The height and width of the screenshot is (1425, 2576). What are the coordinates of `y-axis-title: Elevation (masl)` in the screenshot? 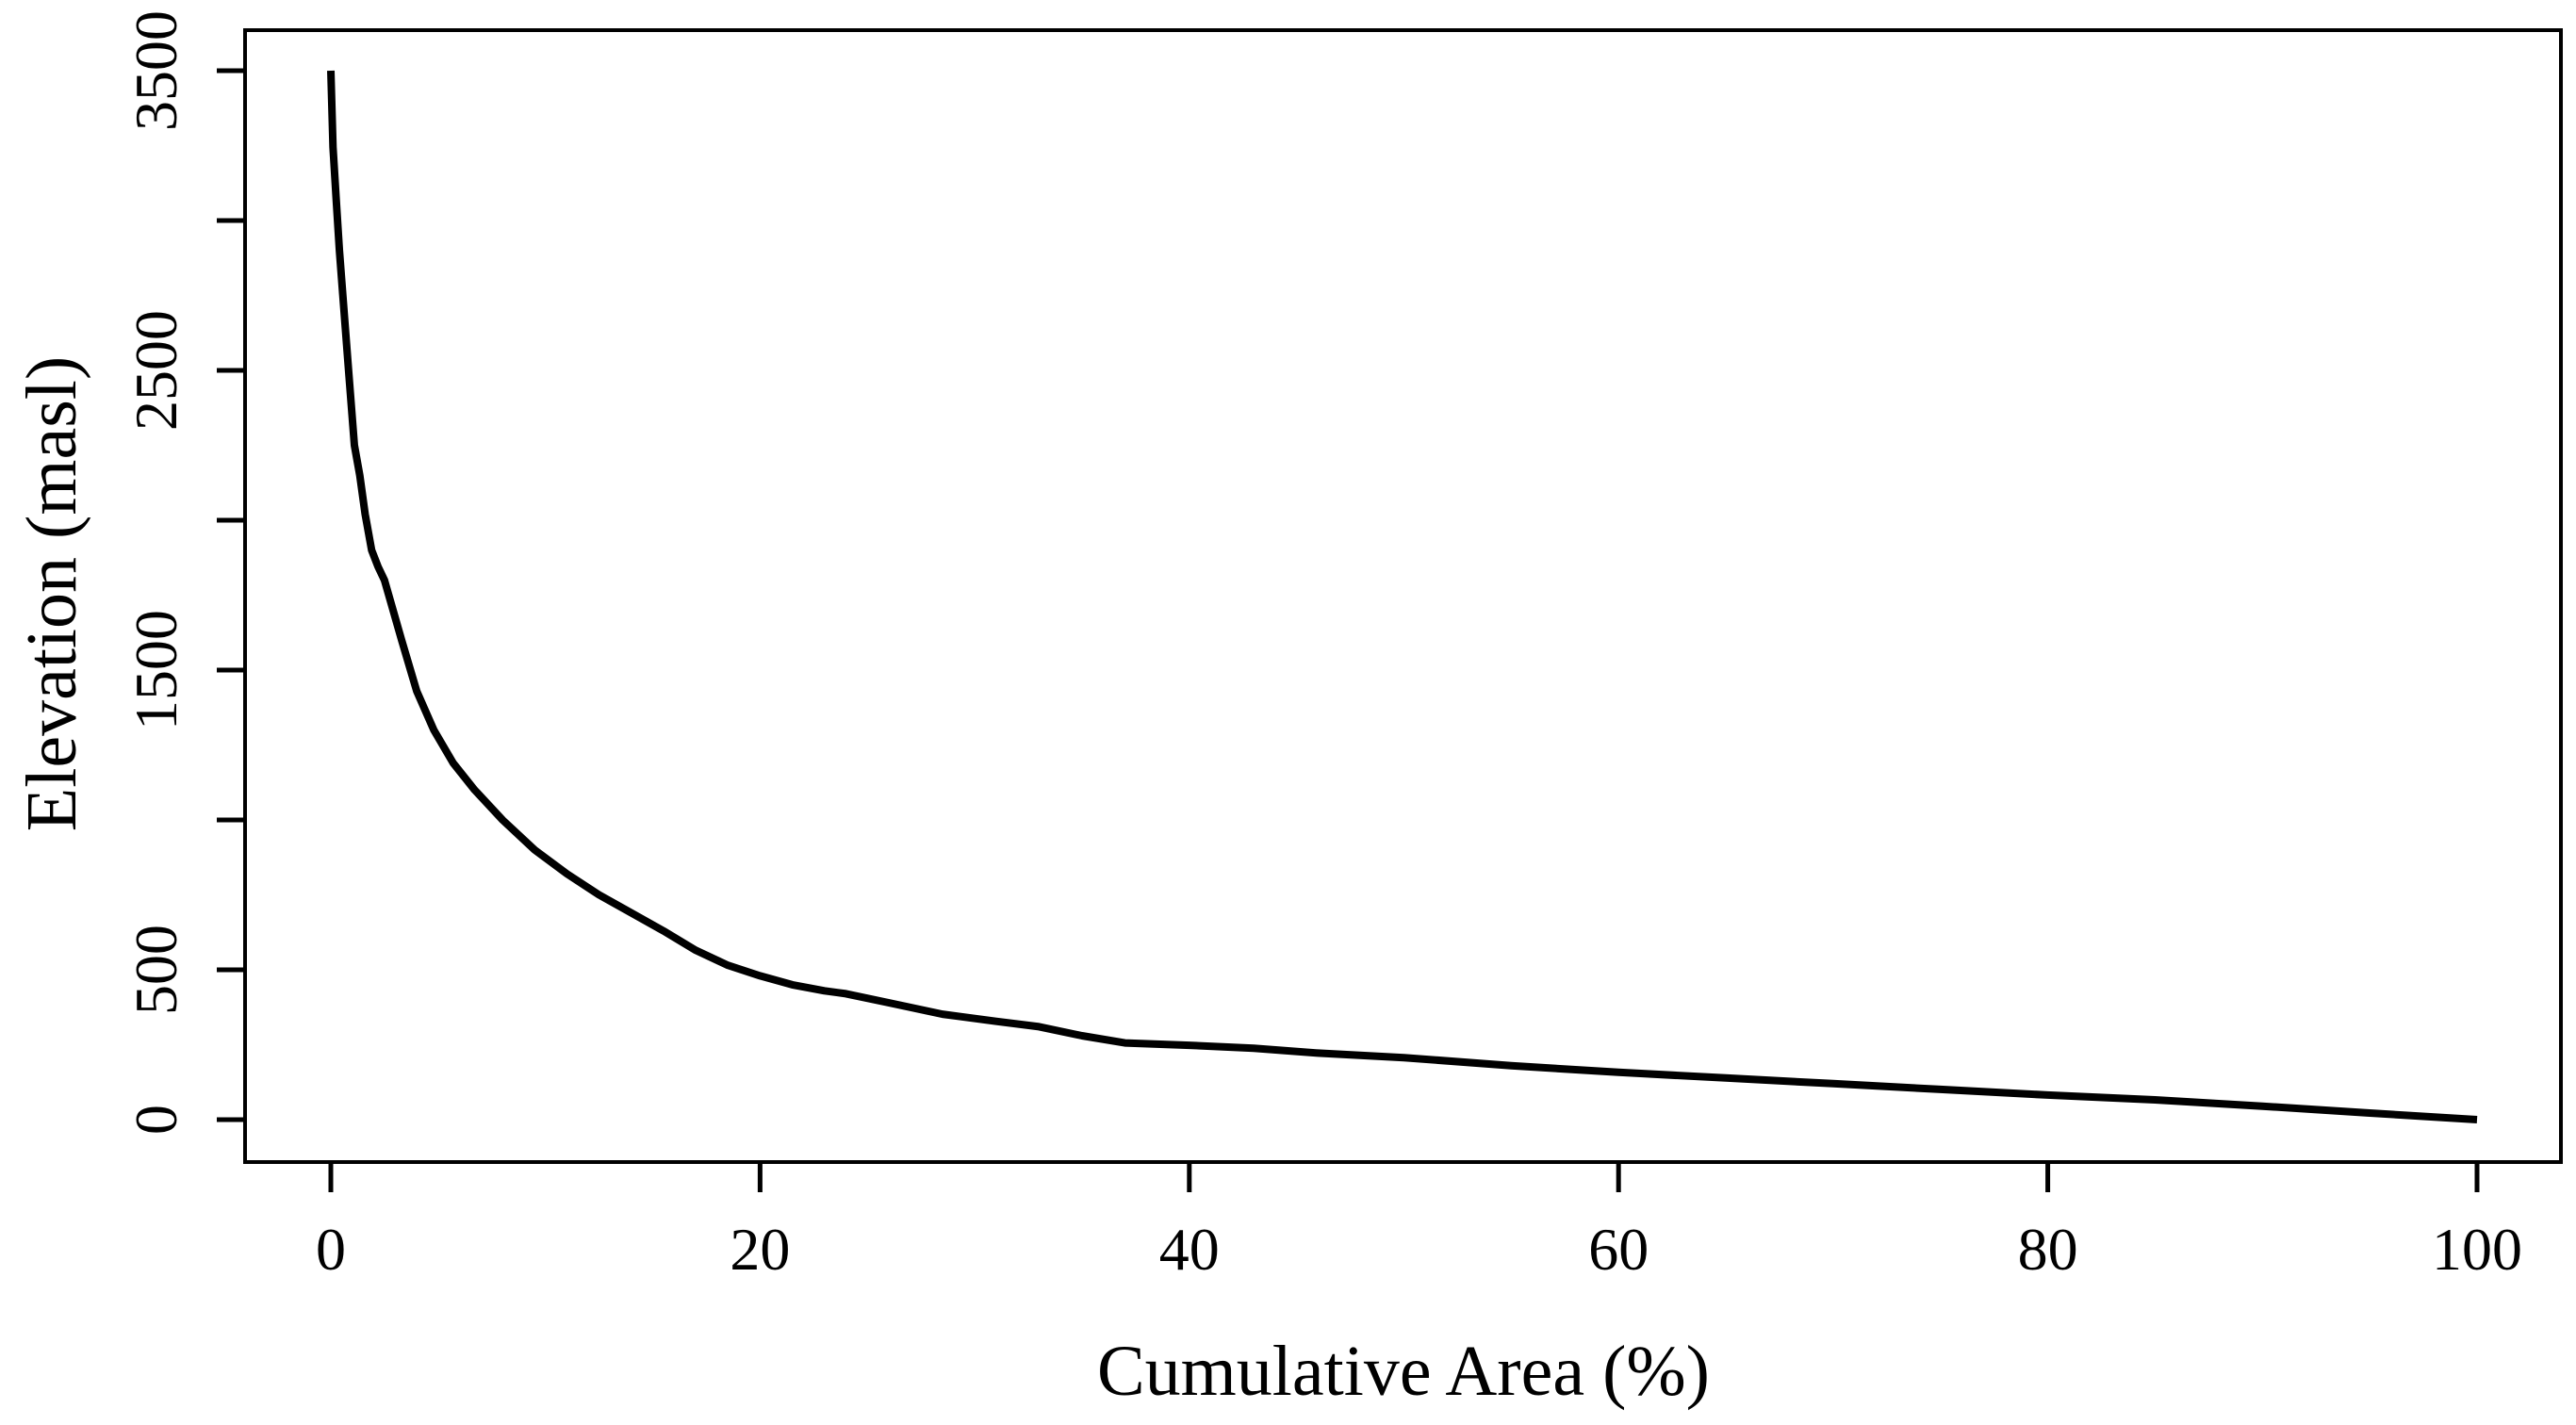 It's located at (51, 594).